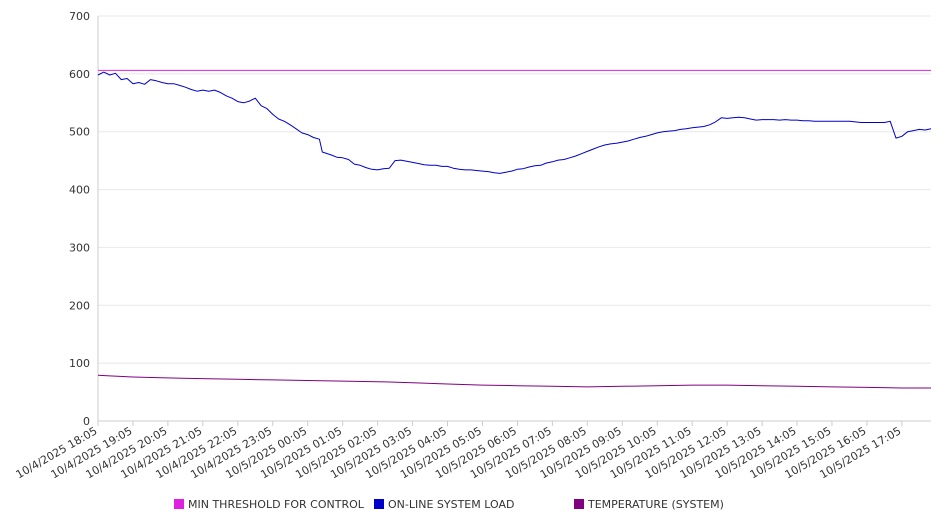 Image resolution: width=946 pixels, height=526 pixels. Describe the element at coordinates (79, 305) in the screenshot. I see `y-tick-label: 200` at that location.